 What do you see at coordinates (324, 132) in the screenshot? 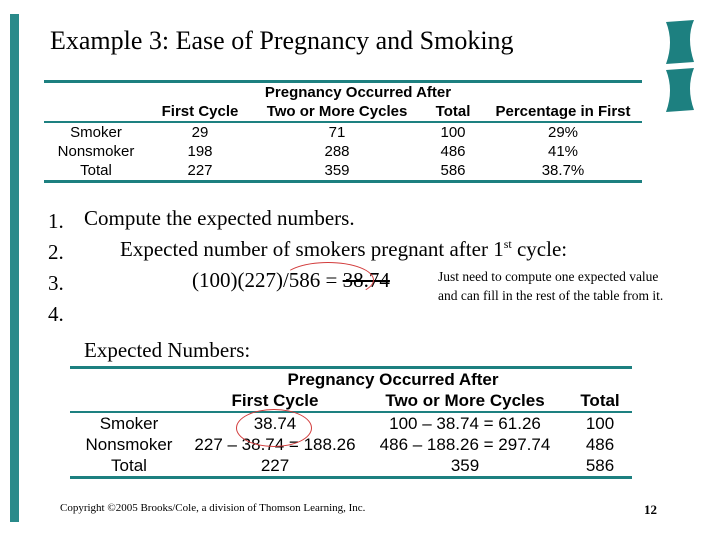
I see `table-row: Smoker 29 71 100 29%` at bounding box center [324, 132].